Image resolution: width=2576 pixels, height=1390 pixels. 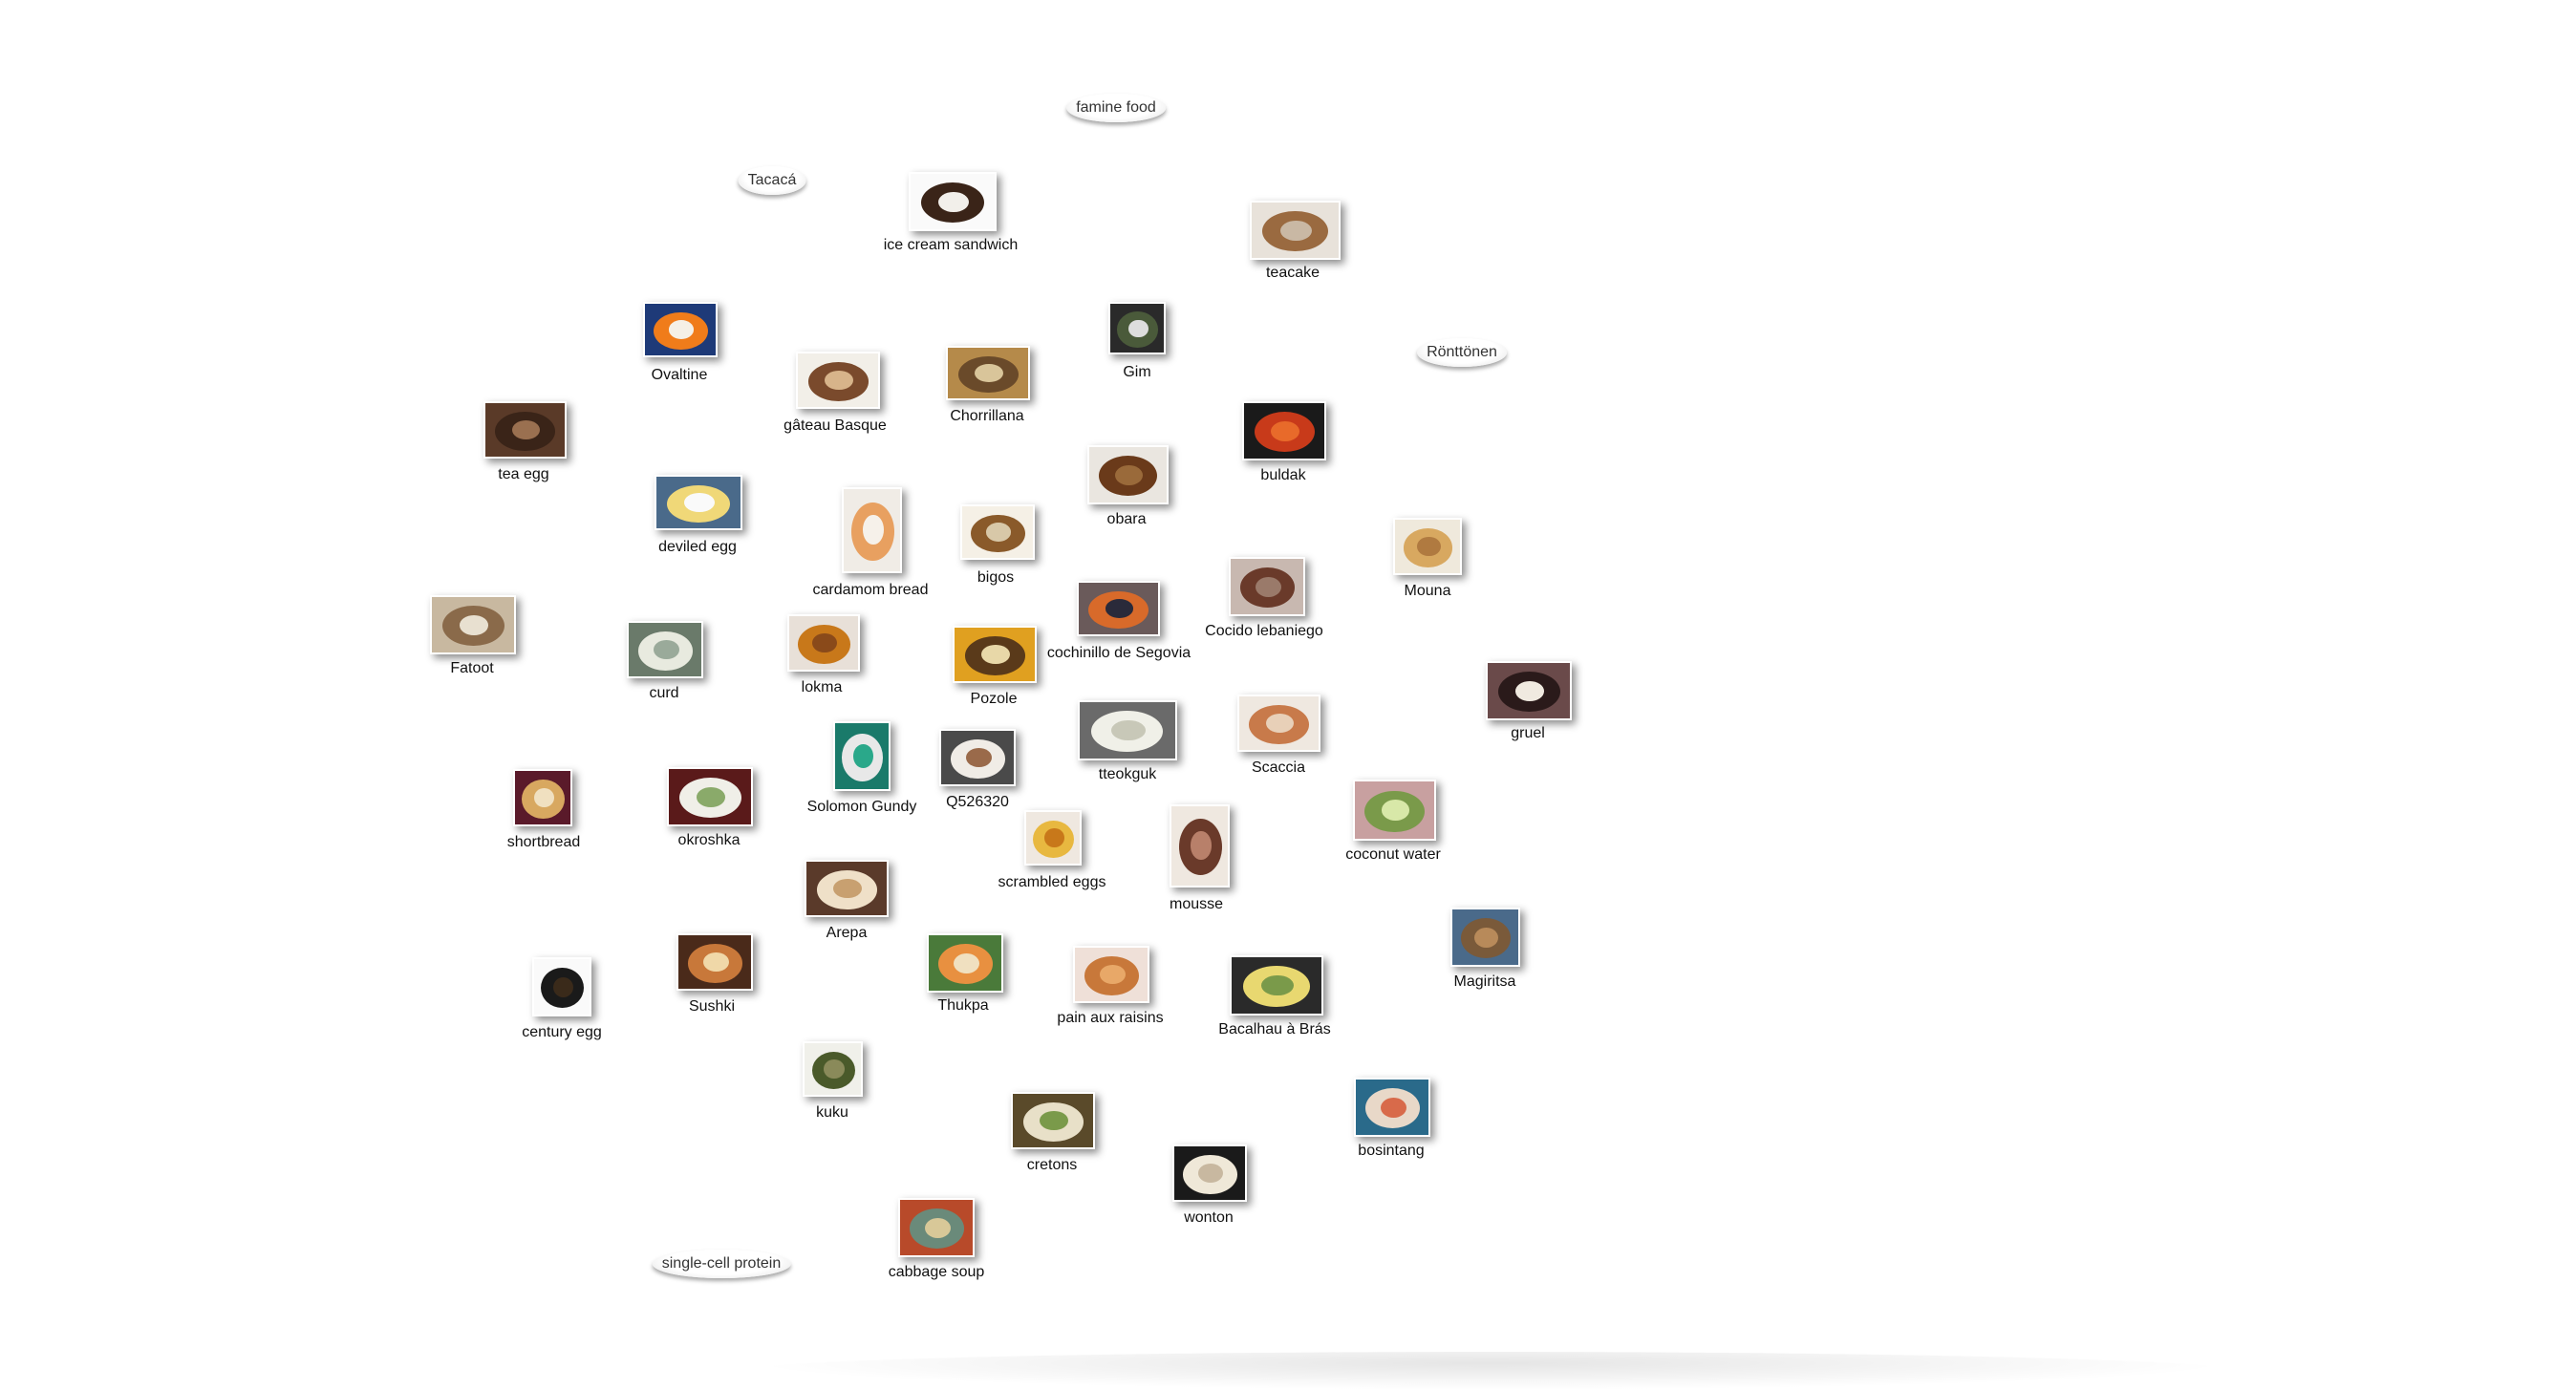 What do you see at coordinates (988, 373) in the screenshot?
I see `food-thumbnail-chorrillana` at bounding box center [988, 373].